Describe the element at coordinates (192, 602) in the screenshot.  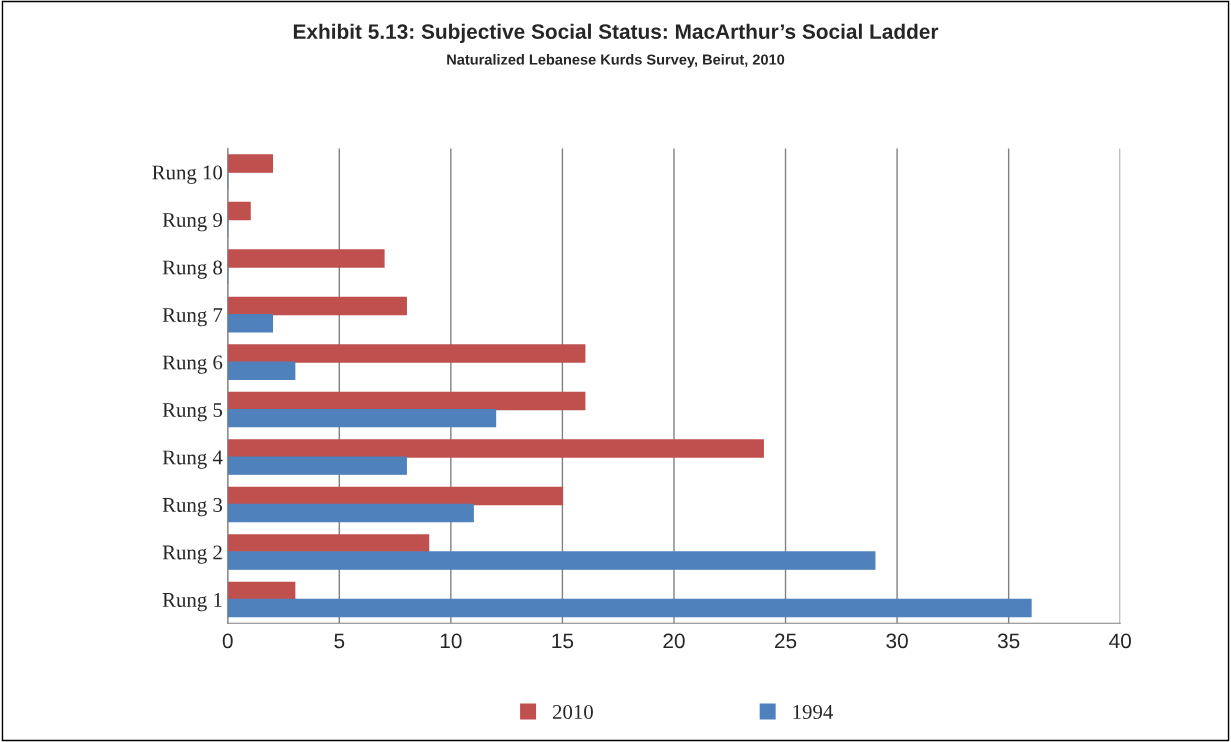
I see `y-tick-label: Rung 1` at that location.